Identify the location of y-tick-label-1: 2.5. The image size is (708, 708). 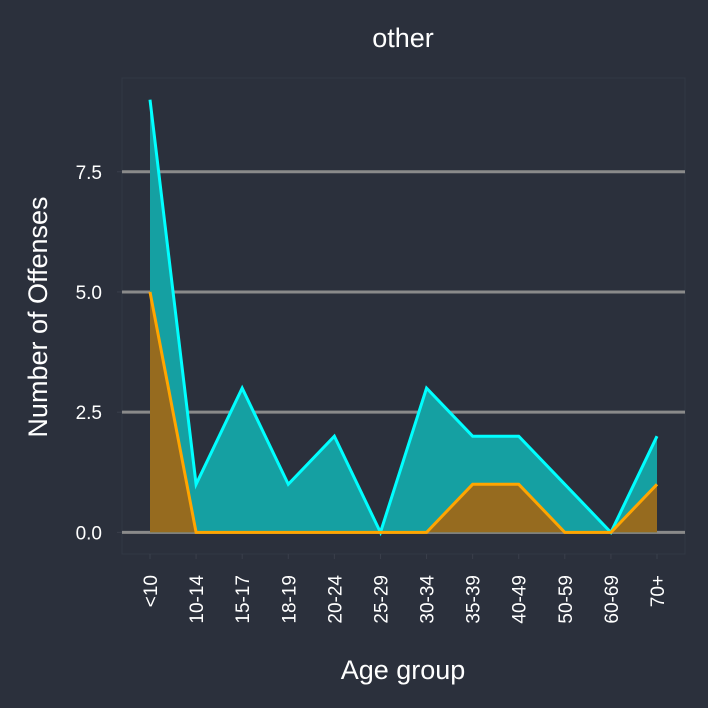
(89, 413).